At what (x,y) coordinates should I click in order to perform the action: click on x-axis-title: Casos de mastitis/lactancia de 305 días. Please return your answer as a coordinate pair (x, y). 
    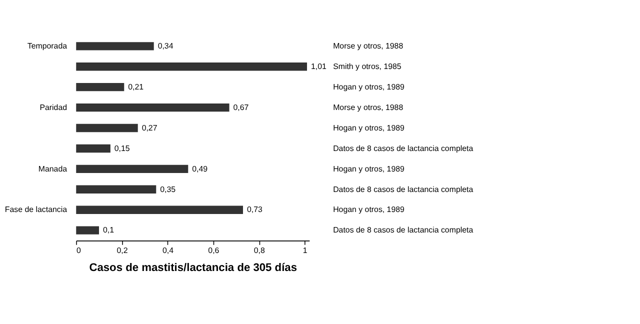
    Looking at the image, I should click on (193, 268).